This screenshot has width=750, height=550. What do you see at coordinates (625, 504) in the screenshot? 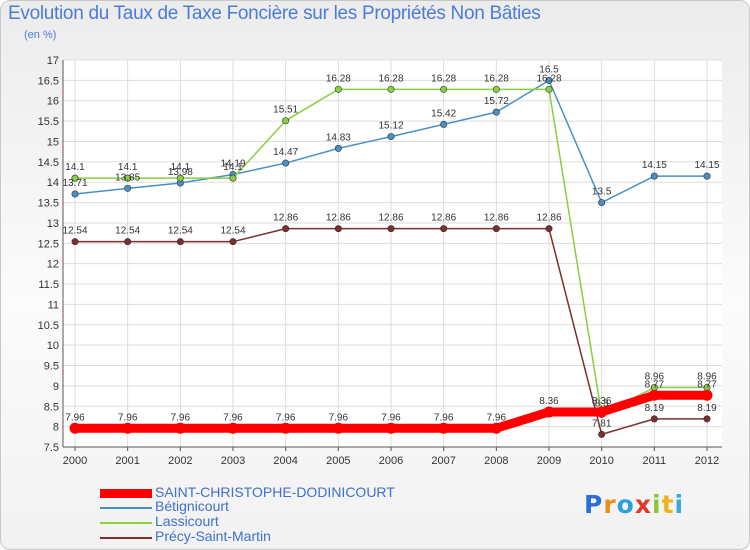
I see `logo-letter: o` at bounding box center [625, 504].